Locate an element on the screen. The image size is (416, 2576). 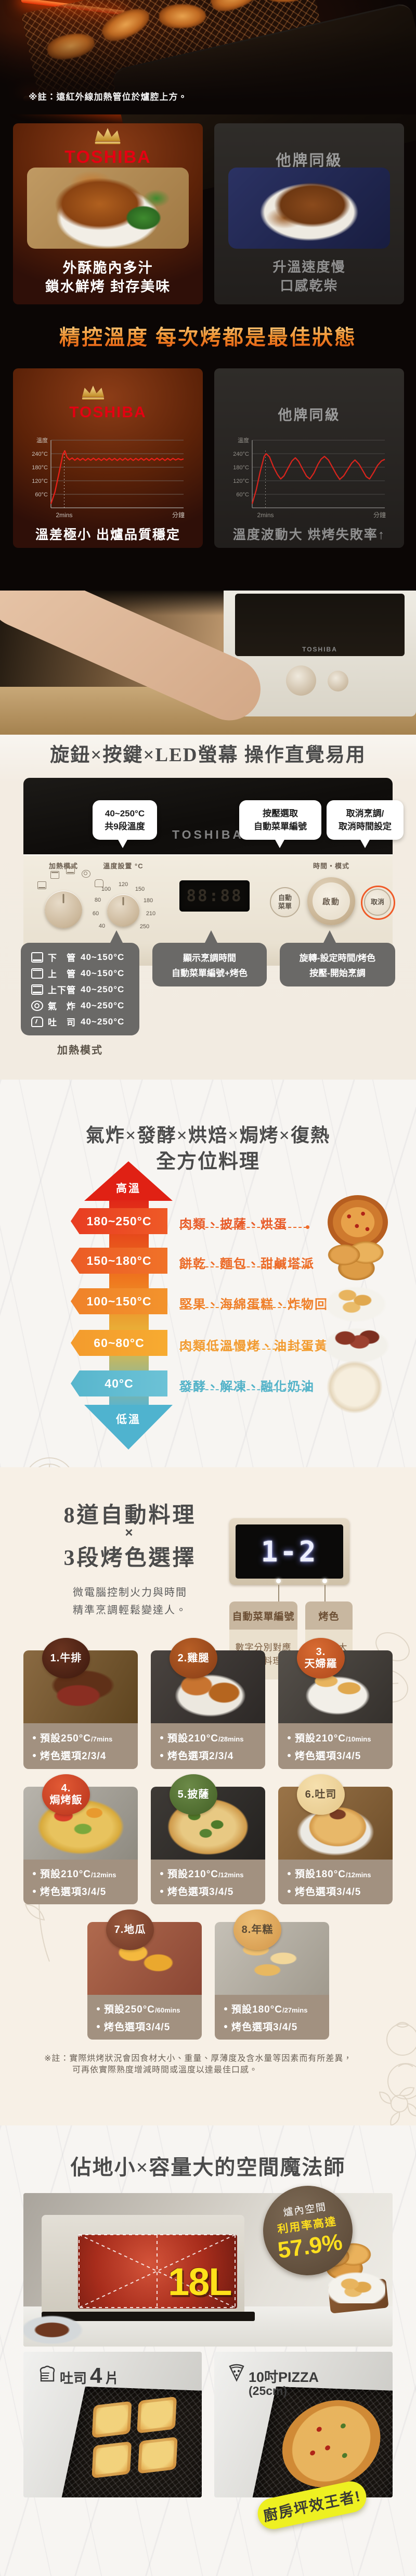
temp-desc: 發酵、解凍、融化奶油 is located at coordinates (247, 1387).